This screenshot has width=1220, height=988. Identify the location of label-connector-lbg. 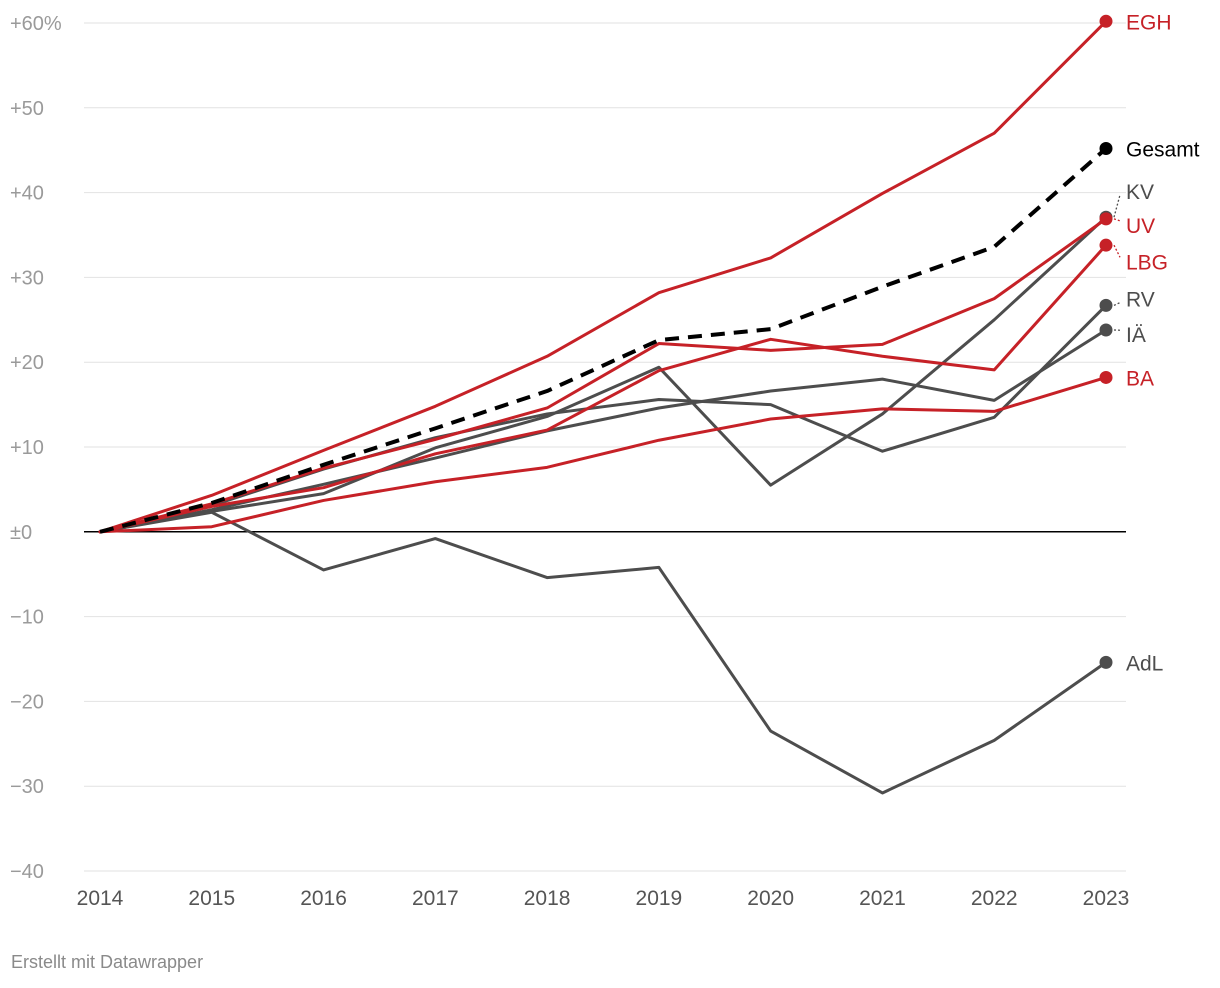
(1117, 251).